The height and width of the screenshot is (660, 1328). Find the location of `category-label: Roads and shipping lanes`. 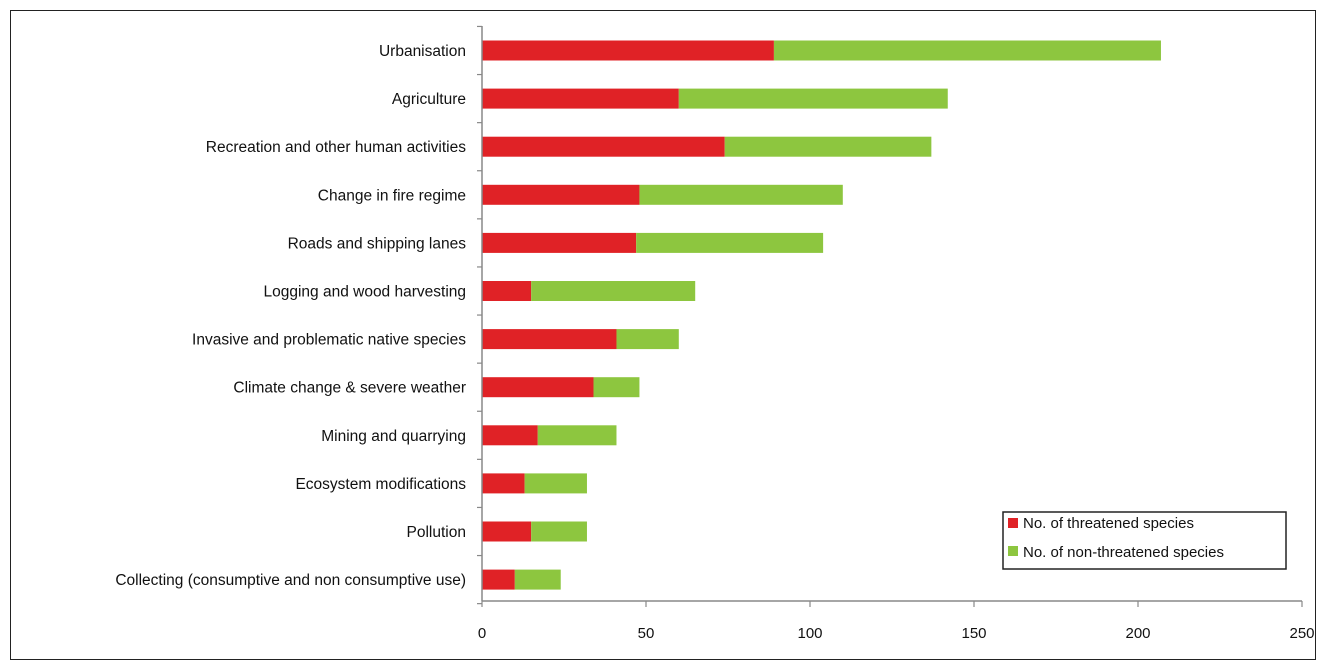

category-label: Roads and shipping lanes is located at coordinates (377, 243).